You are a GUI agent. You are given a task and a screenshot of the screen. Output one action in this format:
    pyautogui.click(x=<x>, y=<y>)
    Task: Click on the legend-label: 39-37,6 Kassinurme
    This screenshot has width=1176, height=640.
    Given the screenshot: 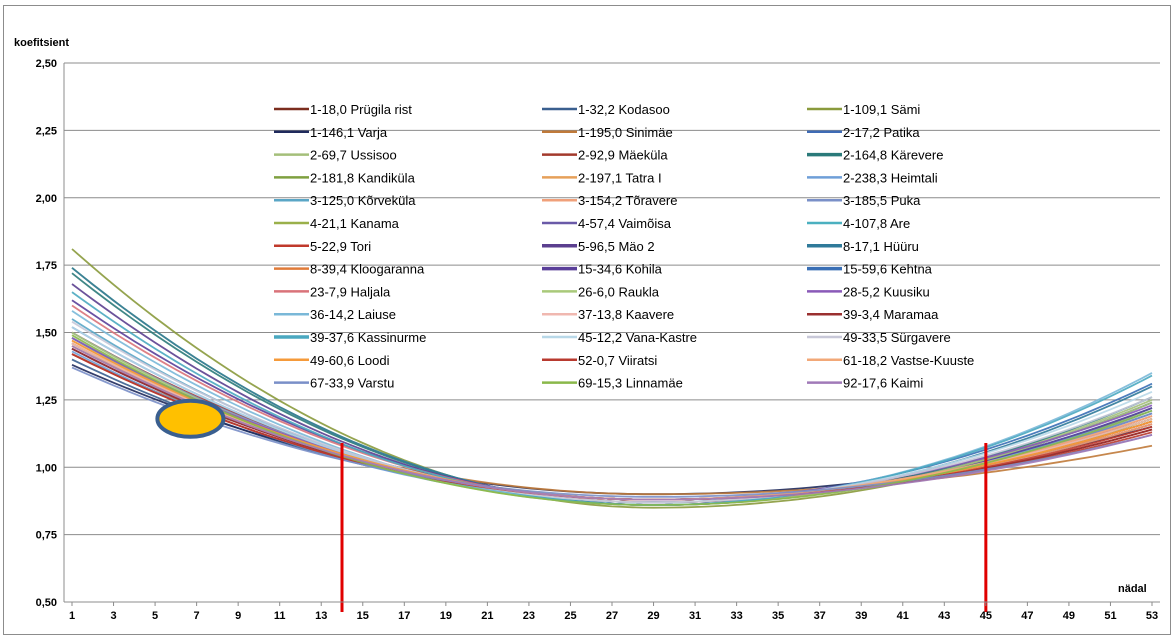 What is the action you would take?
    pyautogui.click(x=368, y=337)
    